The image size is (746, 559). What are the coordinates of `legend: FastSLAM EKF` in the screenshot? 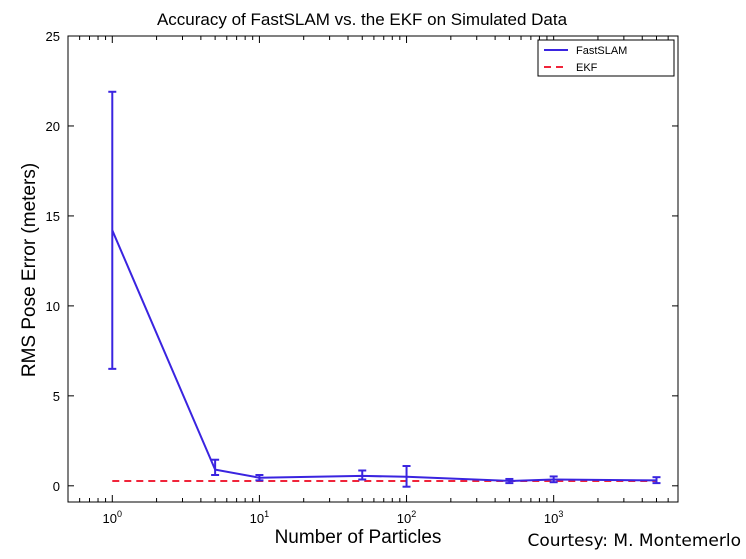 It's located at (606, 58).